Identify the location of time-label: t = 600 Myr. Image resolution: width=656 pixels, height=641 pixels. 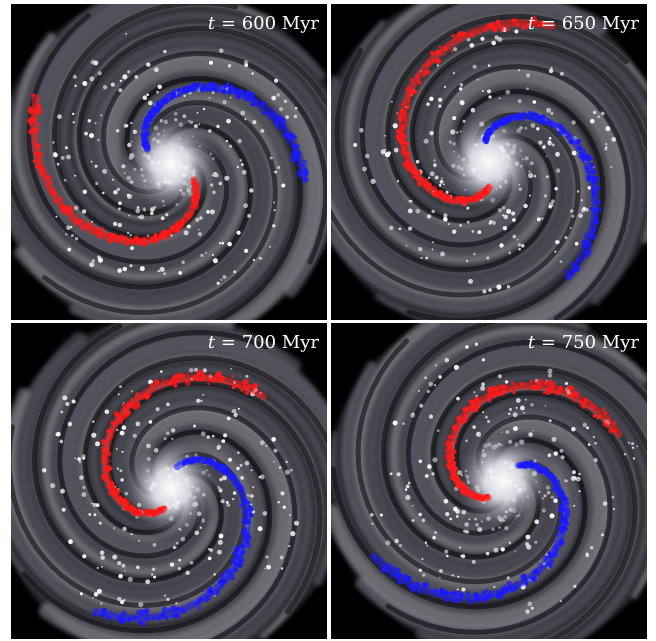
(263, 23).